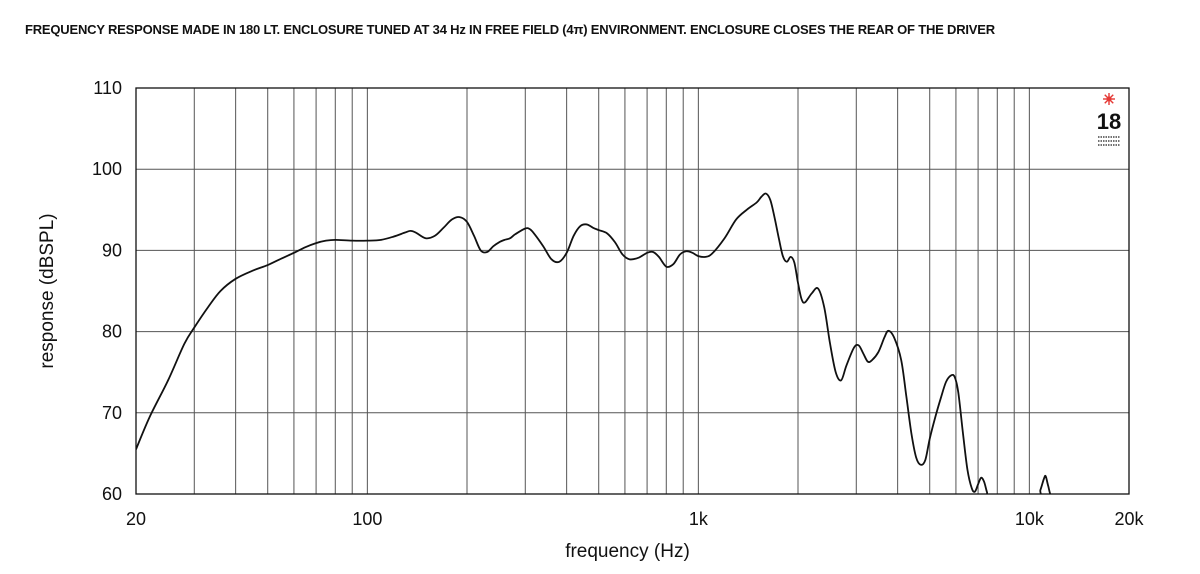  Describe the element at coordinates (112, 413) in the screenshot. I see `y-tick-label: 70` at that location.